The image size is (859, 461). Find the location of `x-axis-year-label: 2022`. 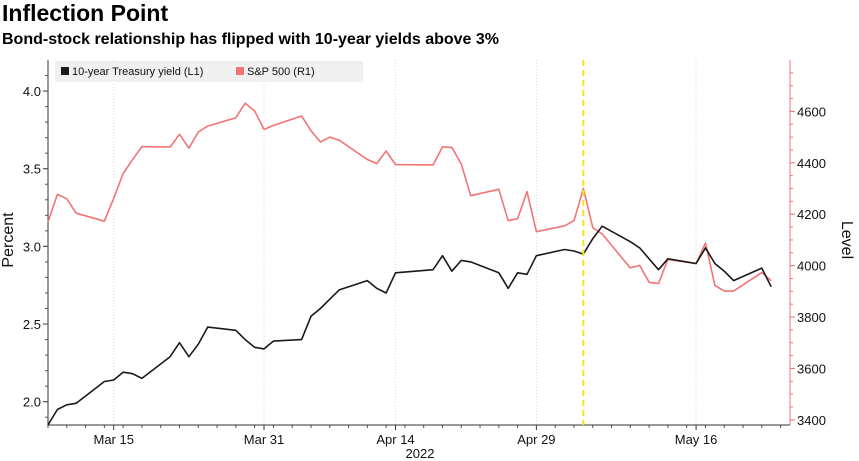

x-axis-year-label: 2022 is located at coordinates (420, 453).